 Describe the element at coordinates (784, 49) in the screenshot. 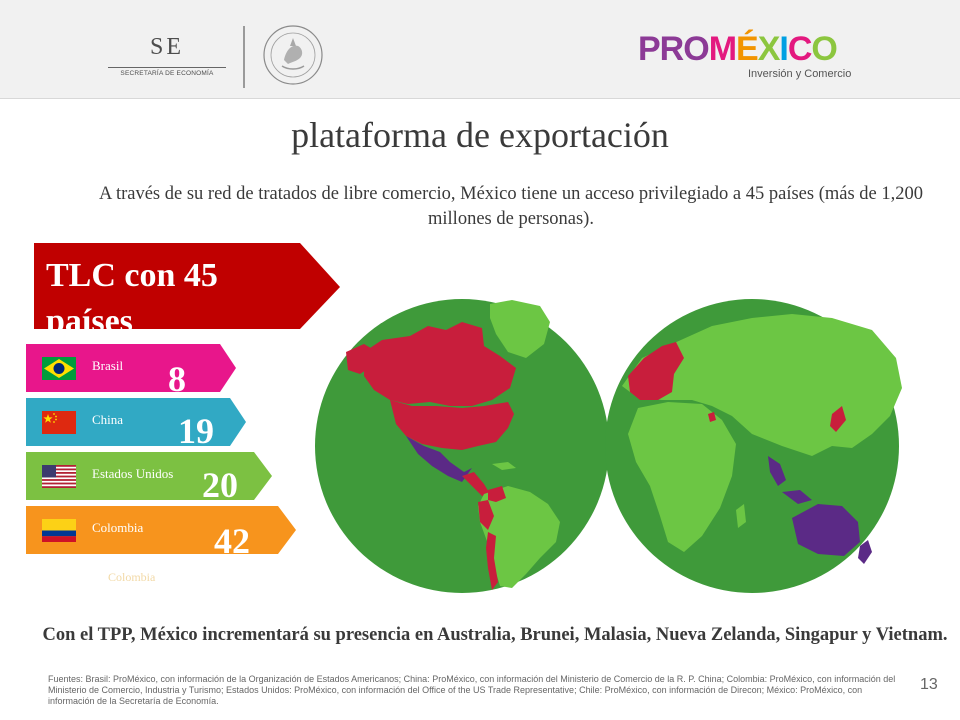

I see `promexico-letter: I` at that location.